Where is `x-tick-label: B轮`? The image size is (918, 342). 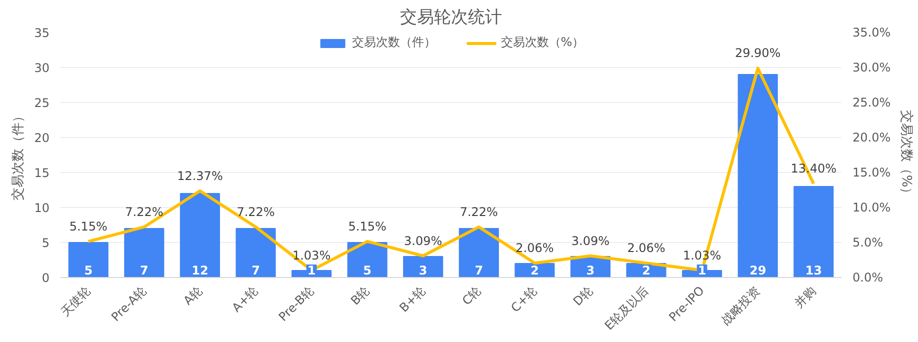
x-tick-label: B轮 is located at coordinates (360, 296).